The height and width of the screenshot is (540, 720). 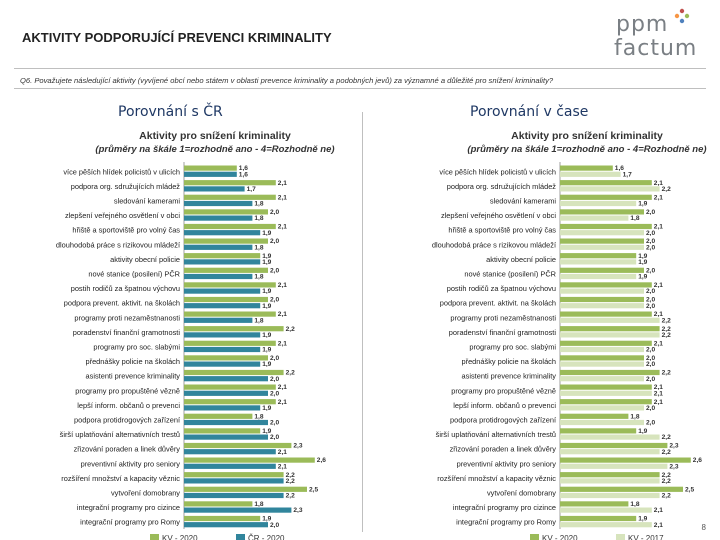 I want to click on data-label: 2,3, so click(x=297, y=446).